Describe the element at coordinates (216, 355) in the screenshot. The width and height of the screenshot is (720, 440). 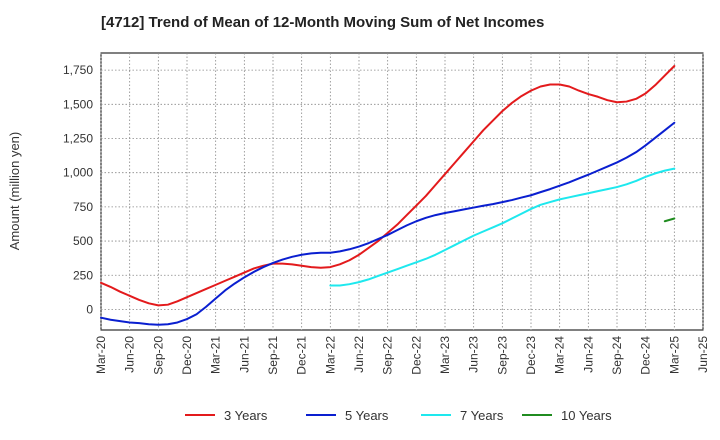
I see `x-tick-label: Mar-21` at that location.